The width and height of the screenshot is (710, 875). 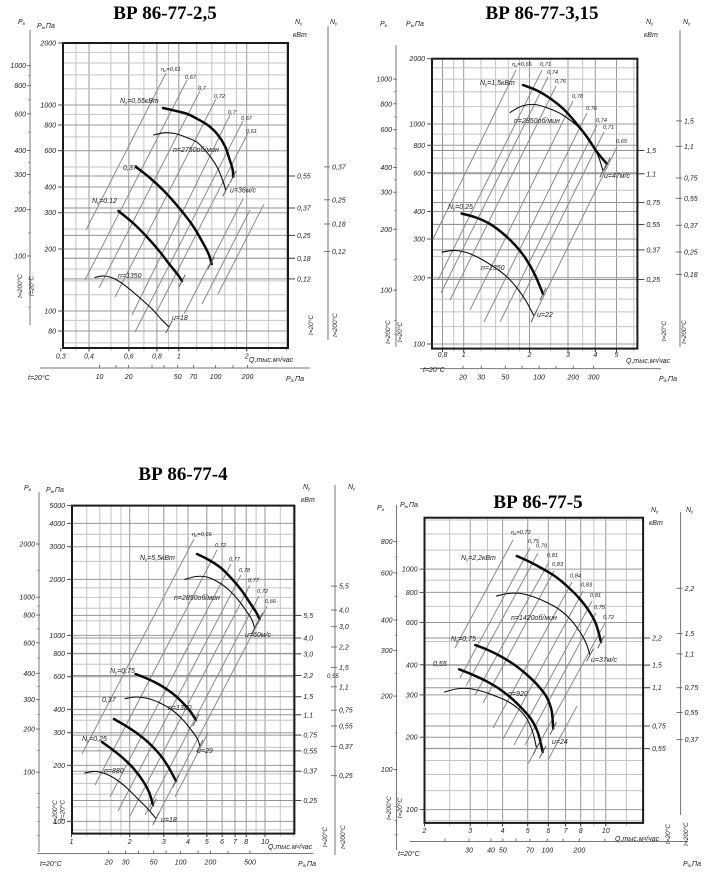 What do you see at coordinates (581, 831) in the screenshot?
I see `svg-text: 8` at bounding box center [581, 831].